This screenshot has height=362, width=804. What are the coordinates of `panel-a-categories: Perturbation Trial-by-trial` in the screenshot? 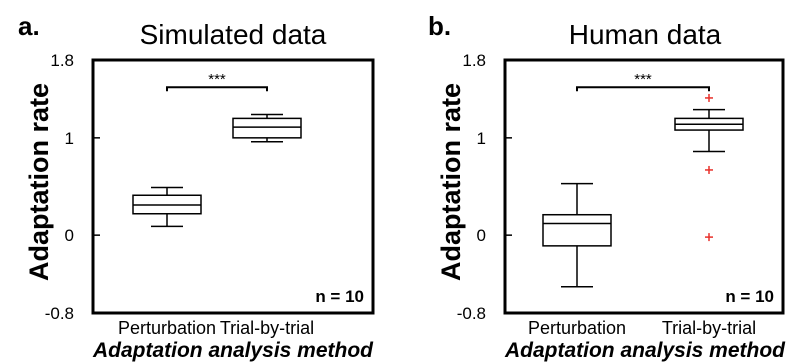 It's located at (216, 328).